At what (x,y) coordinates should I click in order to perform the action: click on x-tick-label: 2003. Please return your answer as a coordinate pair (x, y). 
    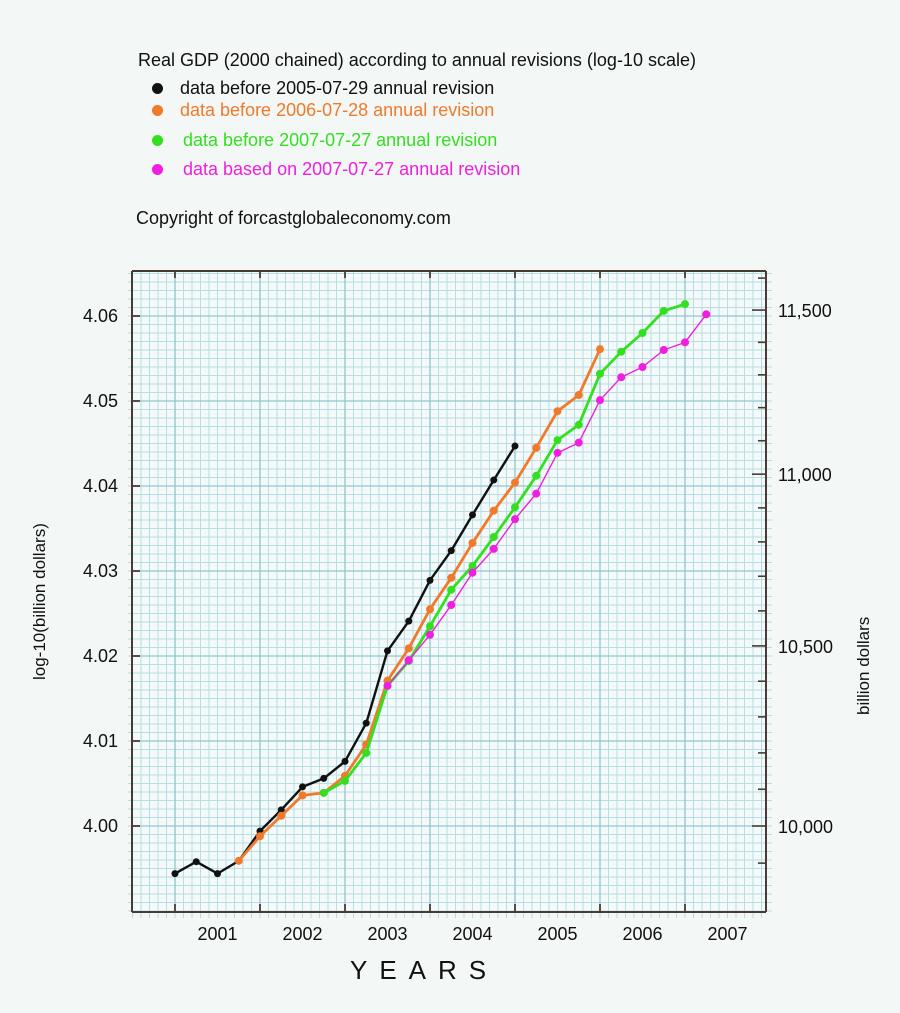
    Looking at the image, I should click on (387, 934).